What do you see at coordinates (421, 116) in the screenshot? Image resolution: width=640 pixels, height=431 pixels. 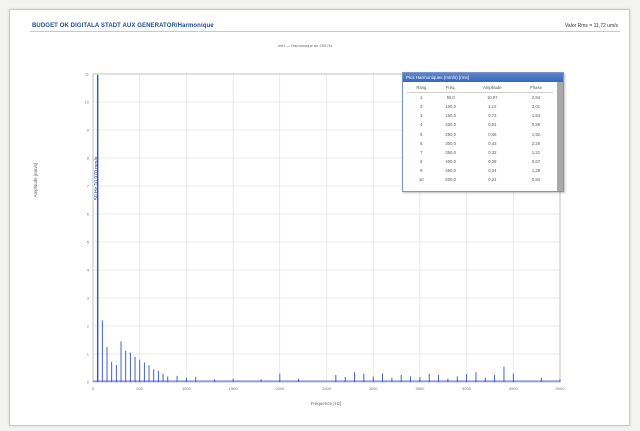 I see `peak-table-cell: 3` at bounding box center [421, 116].